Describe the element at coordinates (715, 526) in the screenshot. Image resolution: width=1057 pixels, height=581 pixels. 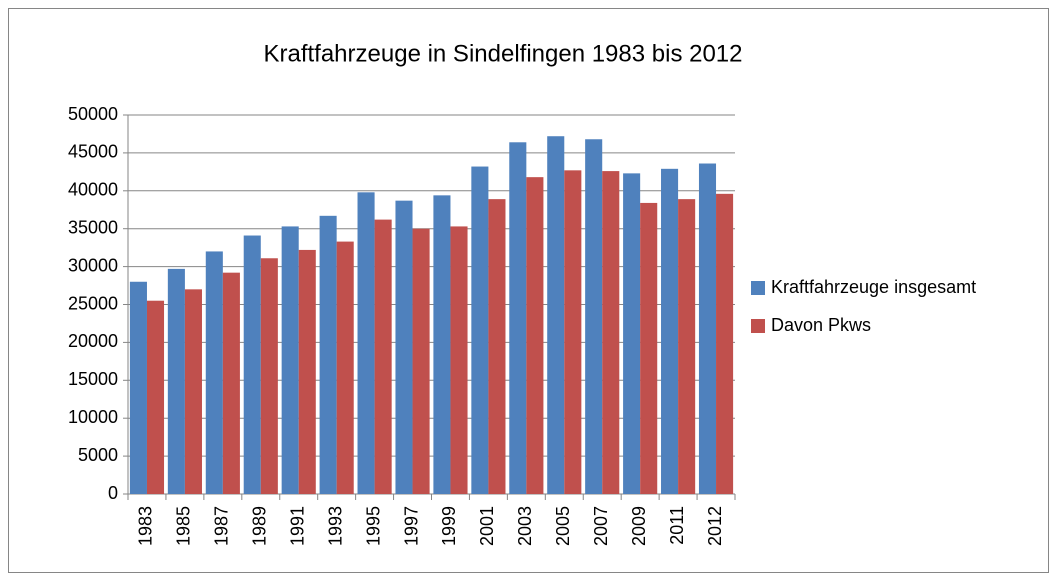
I see `x-tick-label: 2012` at that location.